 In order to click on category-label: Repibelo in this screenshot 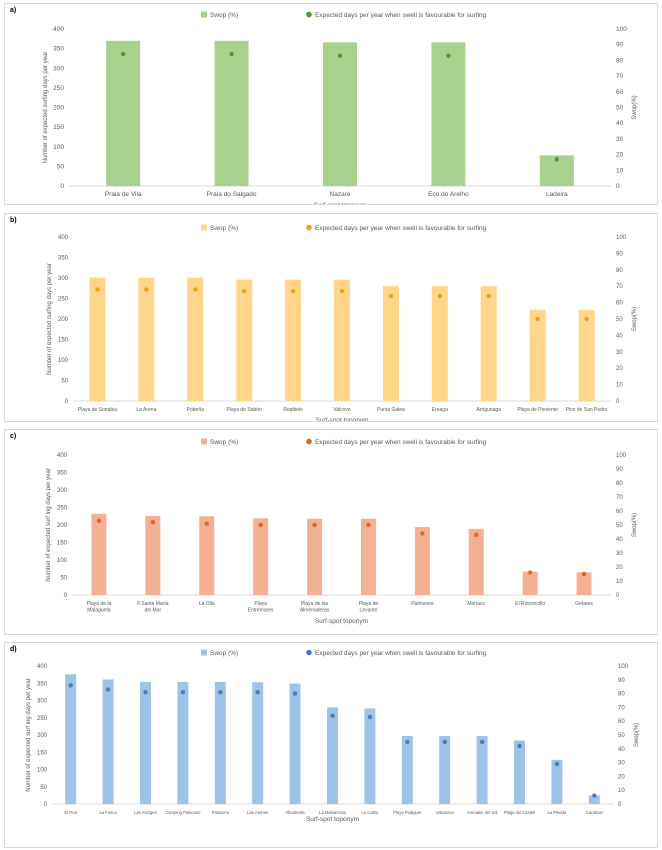, I will do `click(293, 410)`.